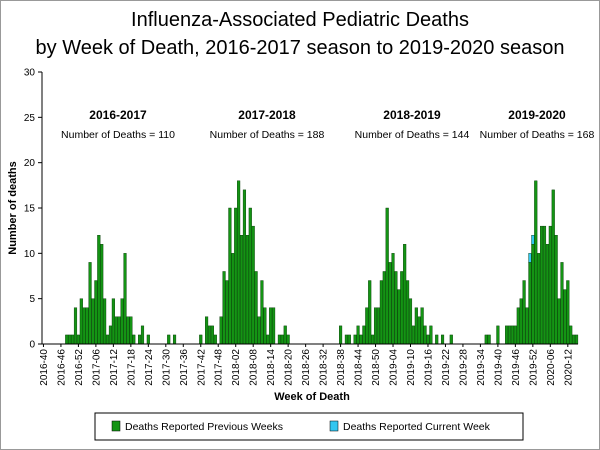  Describe the element at coordinates (204, 427) in the screenshot. I see `legend-label: Deaths Reported Previous Weeks` at that location.